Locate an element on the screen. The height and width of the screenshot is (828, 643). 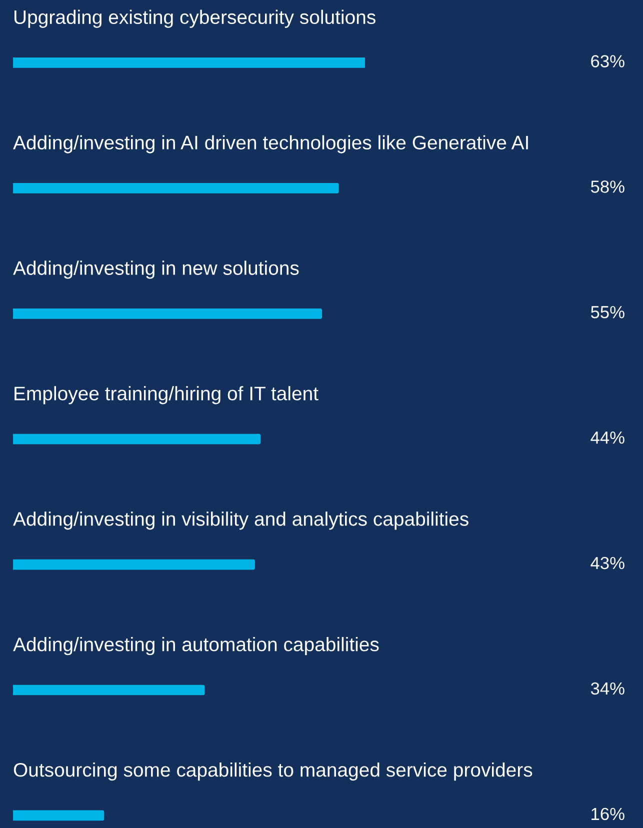
data-label: 43% is located at coordinates (607, 563).